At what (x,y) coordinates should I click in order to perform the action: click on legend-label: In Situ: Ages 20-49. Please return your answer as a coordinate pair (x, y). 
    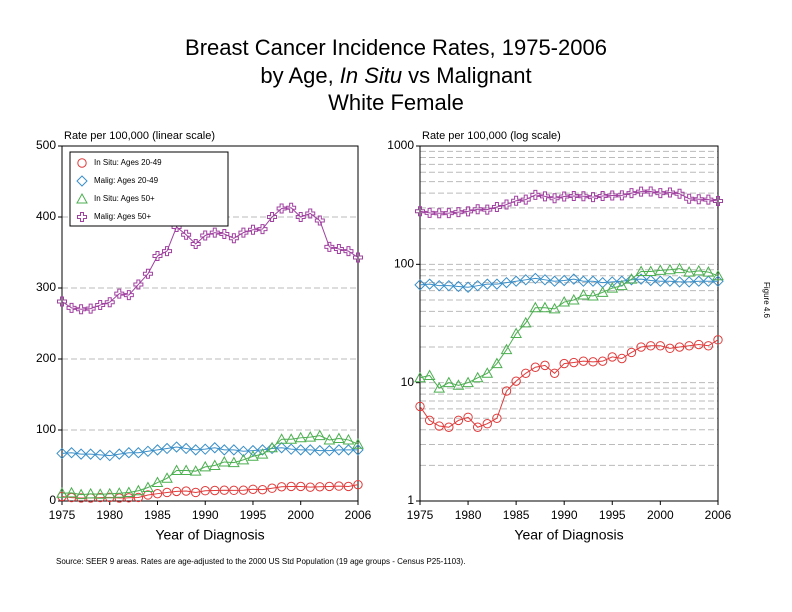
    Looking at the image, I should click on (128, 162).